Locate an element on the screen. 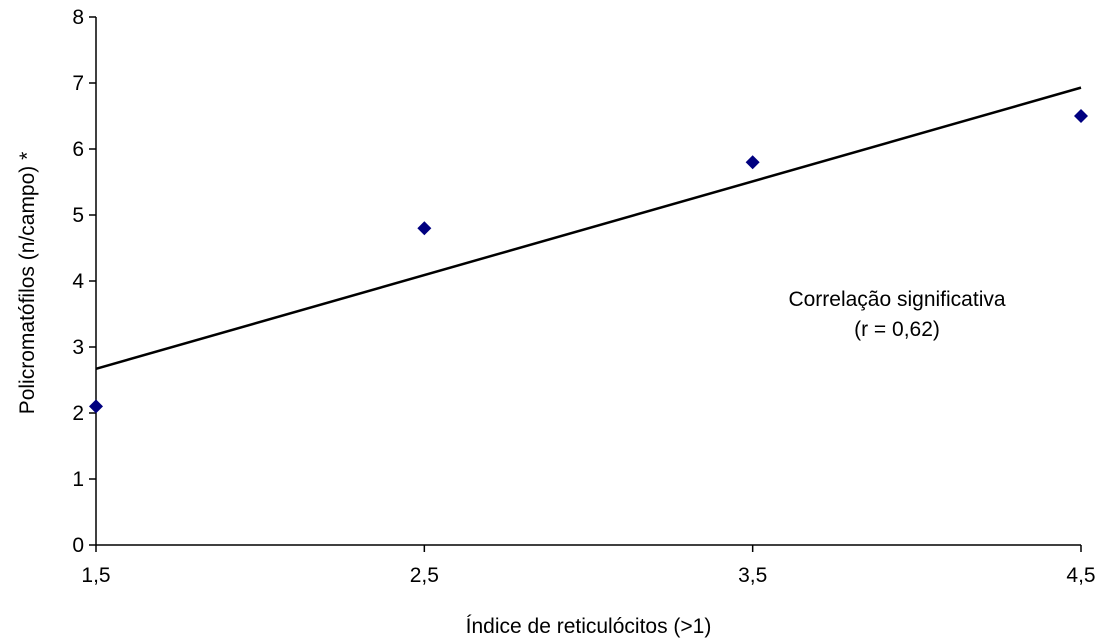 The height and width of the screenshot is (643, 1109). y-tick-label: 7 is located at coordinates (78, 83).